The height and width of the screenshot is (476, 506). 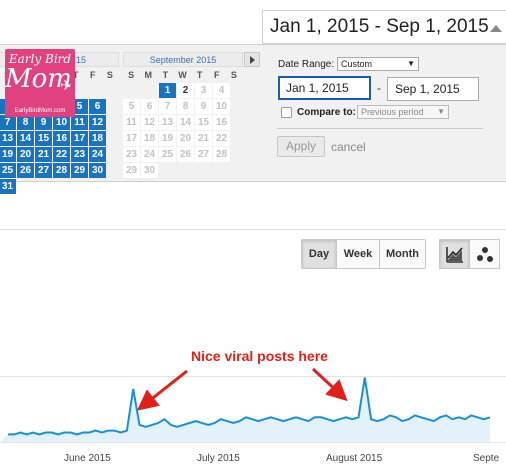 I want to click on motion-chart-button, so click(x=484, y=254).